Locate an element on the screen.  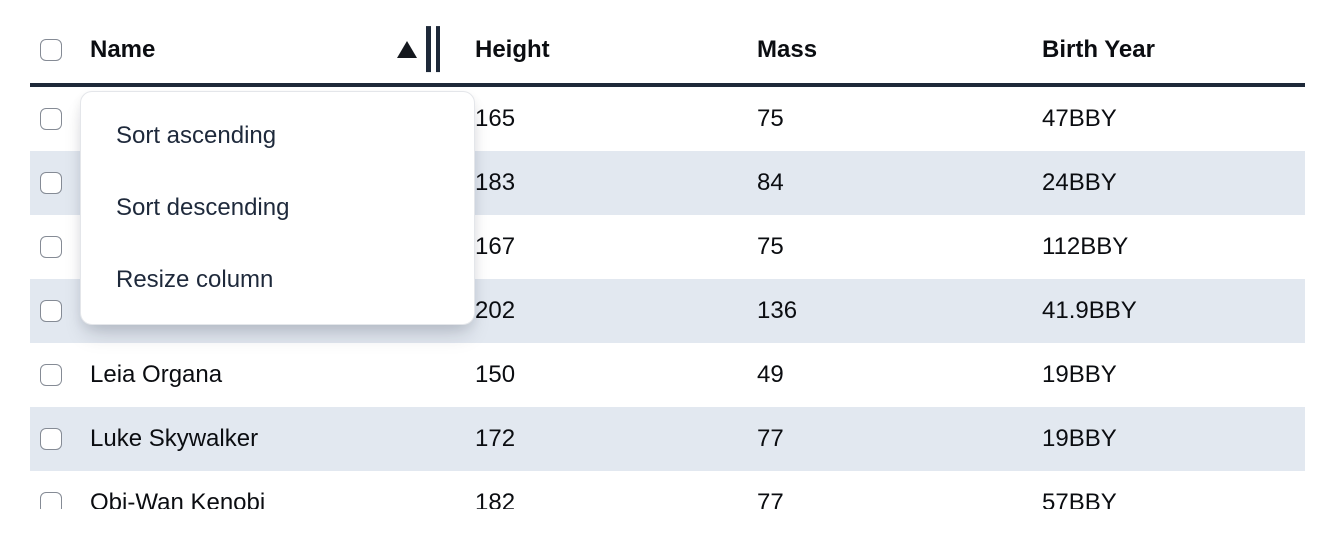
cell-birth-year: 41.9BBY is located at coordinates (1089, 310).